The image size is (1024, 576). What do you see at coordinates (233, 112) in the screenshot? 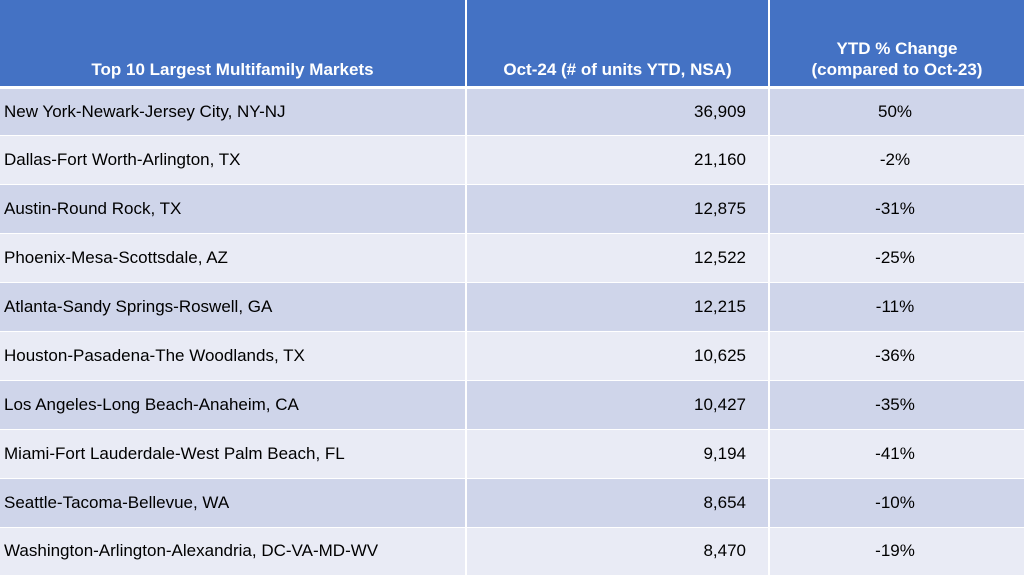
I see `market-cell: New York-Newark-Jersey City, NY-NJ` at bounding box center [233, 112].